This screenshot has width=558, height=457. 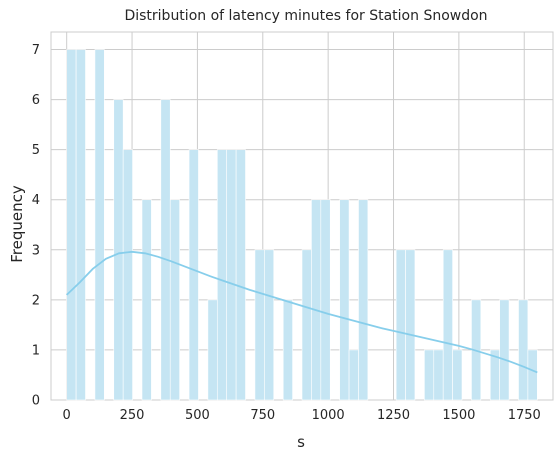 What do you see at coordinates (302, 415) in the screenshot?
I see `x-tick-labels: 0 250 500 750 1000 1250 1500 1750` at bounding box center [302, 415].